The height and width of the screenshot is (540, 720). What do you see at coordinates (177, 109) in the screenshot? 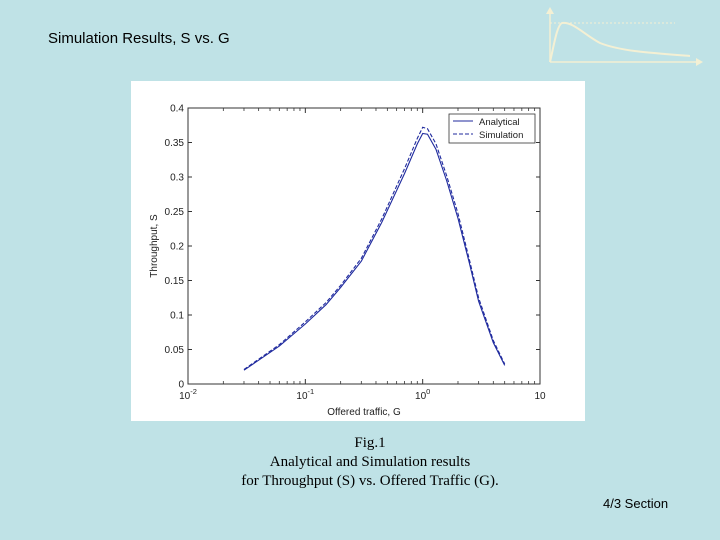
I see `y-tick-label: 0.4` at bounding box center [177, 109].